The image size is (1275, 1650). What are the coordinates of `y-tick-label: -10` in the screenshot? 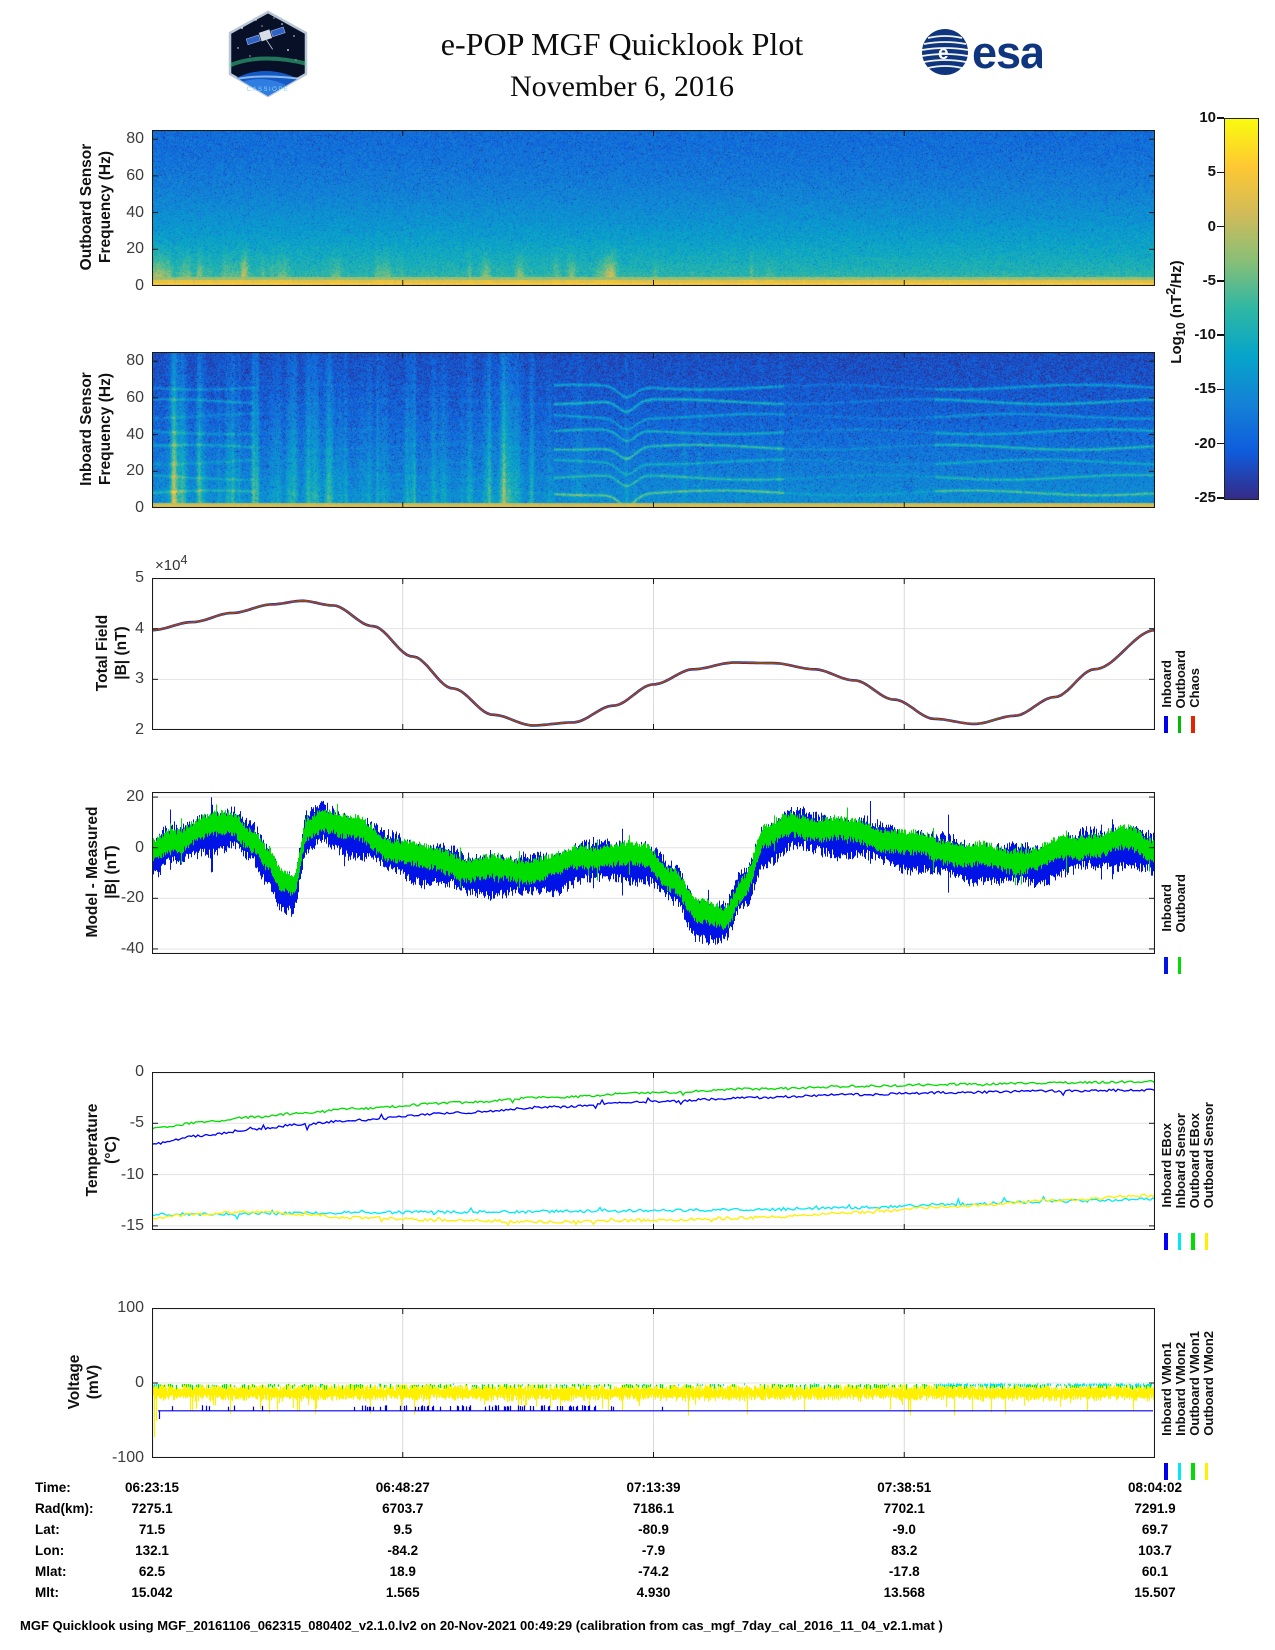 It's located at (132, 1174).